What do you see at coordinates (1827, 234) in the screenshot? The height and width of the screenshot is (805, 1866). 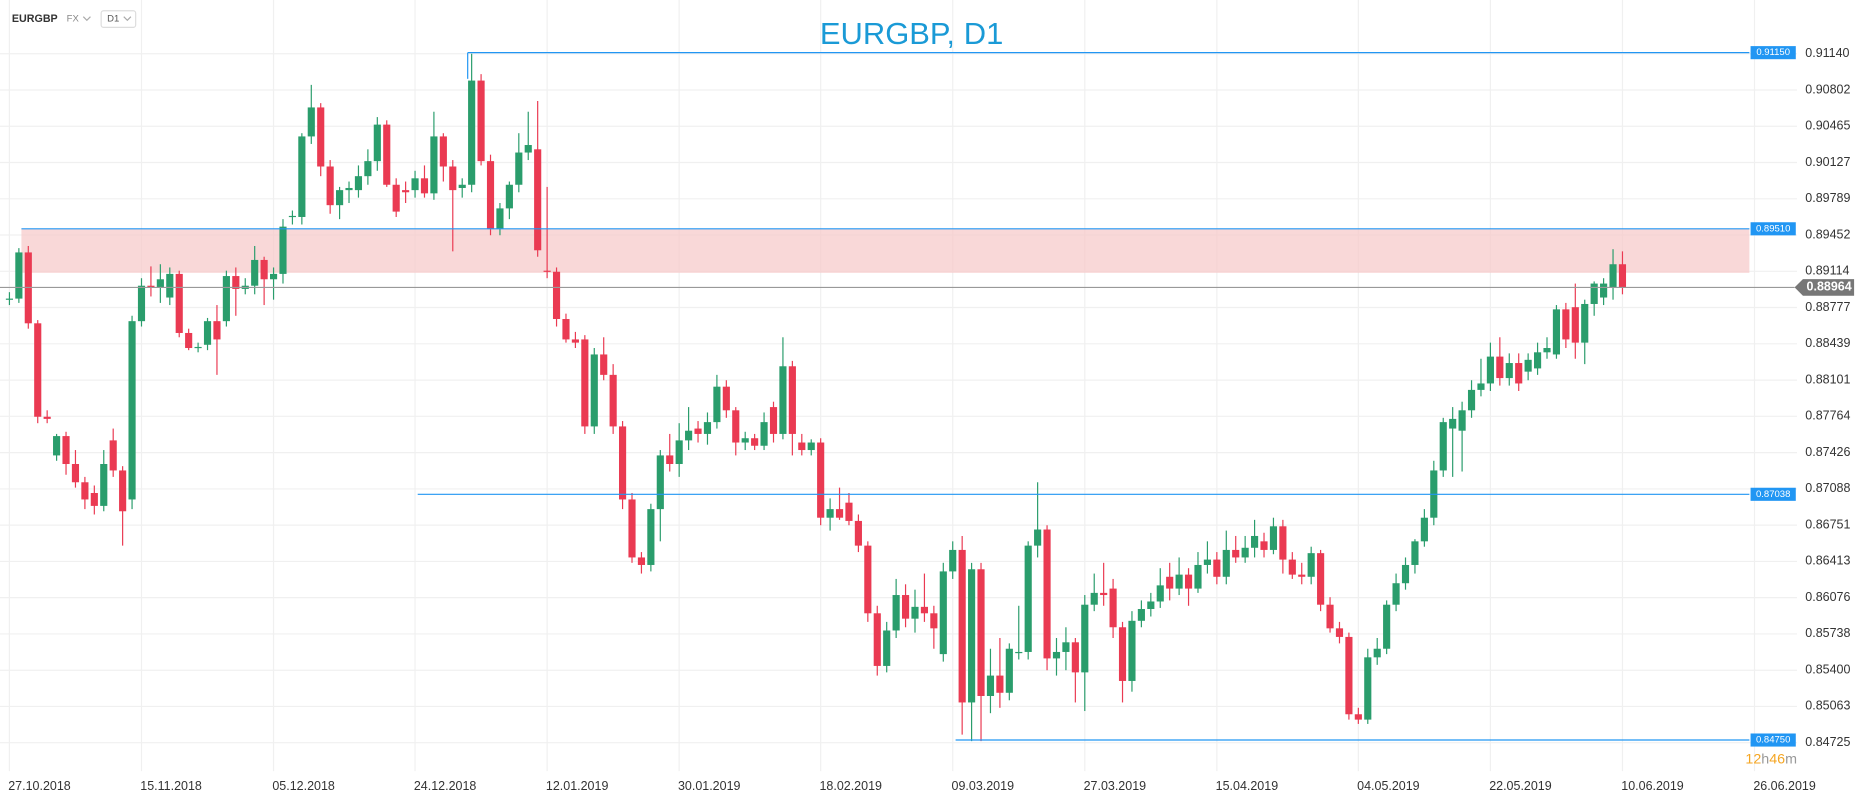 I see `y-tick-label: 0.89452` at bounding box center [1827, 234].